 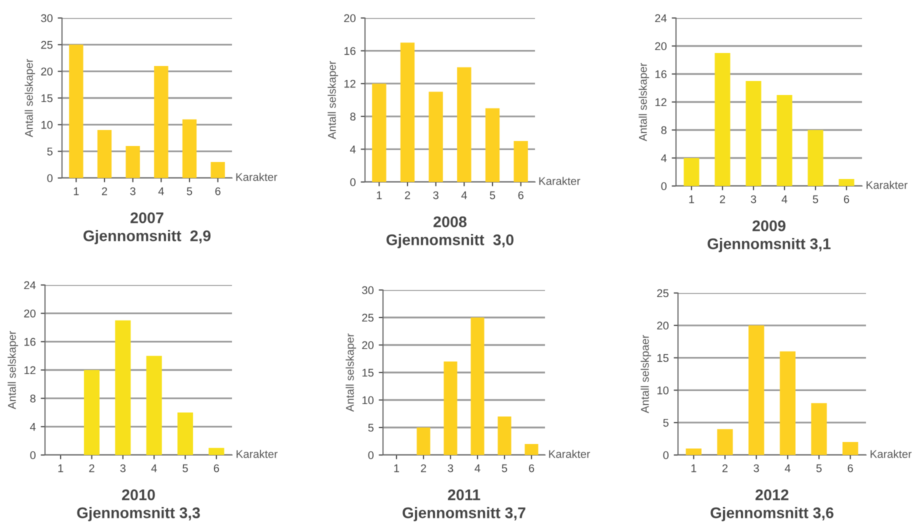 I want to click on text: 2012, so click(x=772, y=494).